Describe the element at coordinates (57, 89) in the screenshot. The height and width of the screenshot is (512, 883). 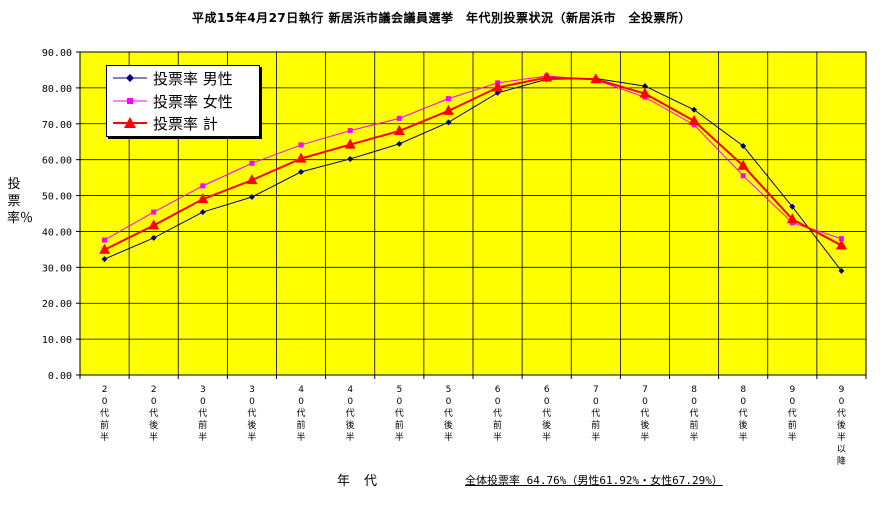
I see `y-tick-label: 80.00` at that location.